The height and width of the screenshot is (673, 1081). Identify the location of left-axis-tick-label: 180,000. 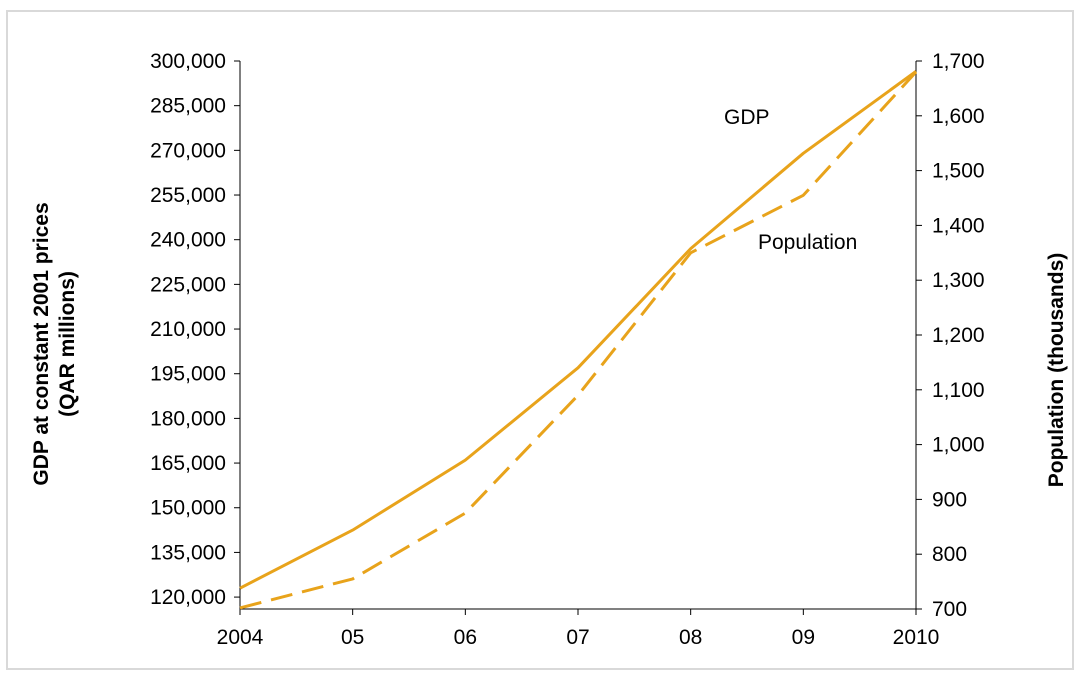
(188, 418).